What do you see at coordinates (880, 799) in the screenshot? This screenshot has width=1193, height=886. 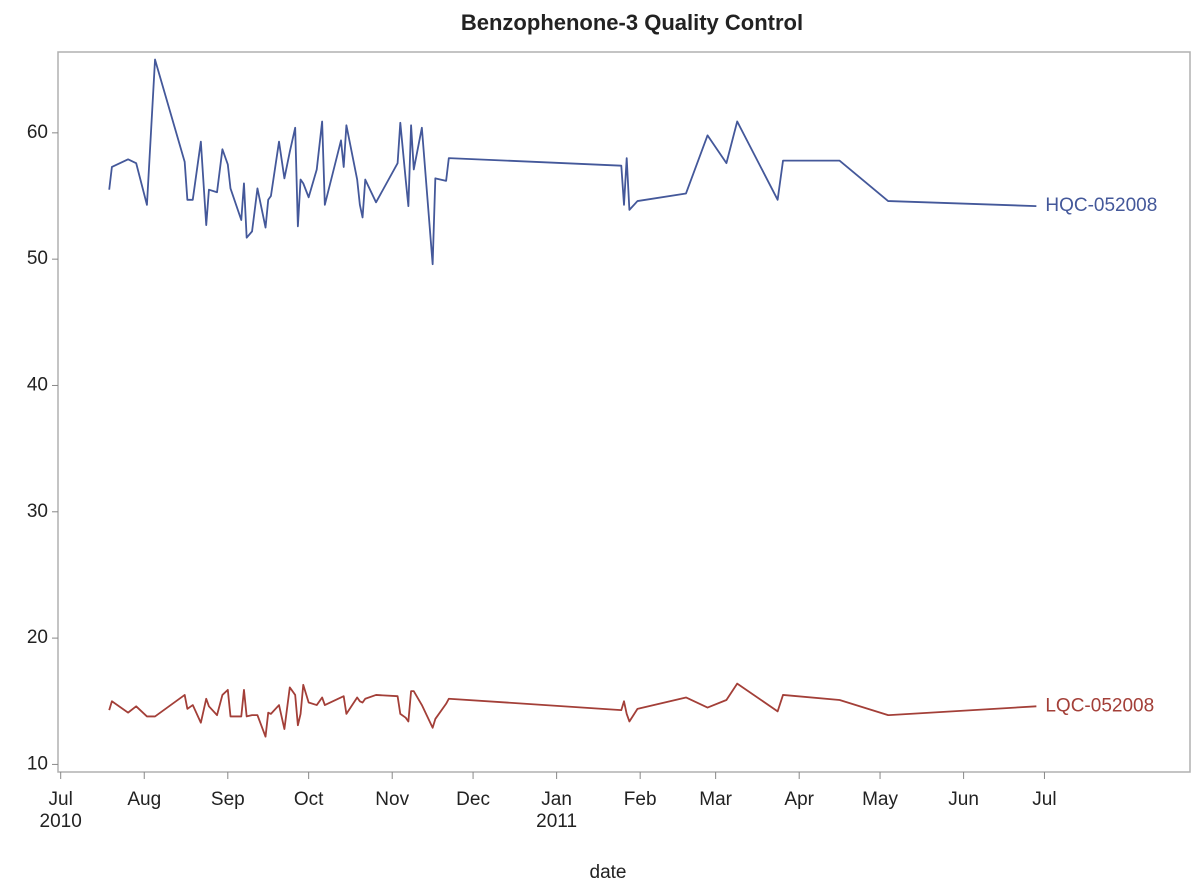 I see `x-tick-label: May` at bounding box center [880, 799].